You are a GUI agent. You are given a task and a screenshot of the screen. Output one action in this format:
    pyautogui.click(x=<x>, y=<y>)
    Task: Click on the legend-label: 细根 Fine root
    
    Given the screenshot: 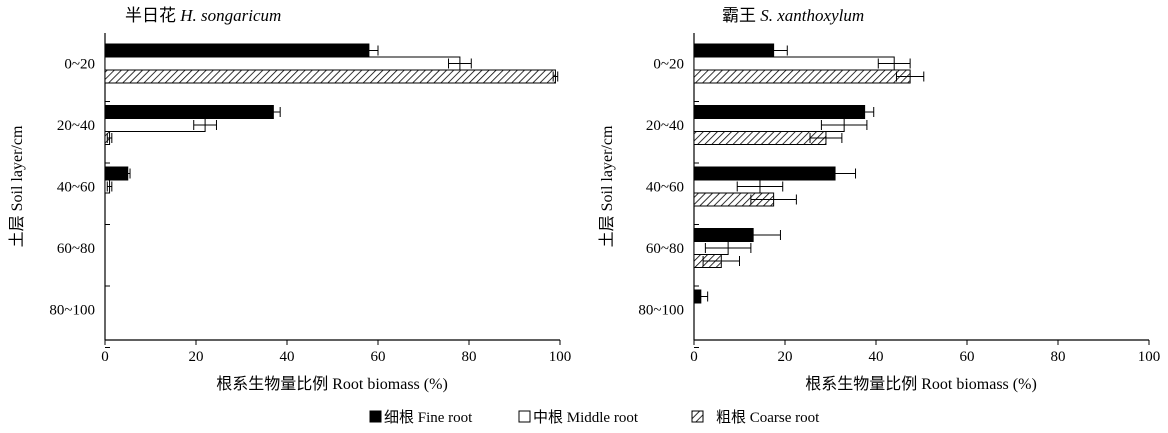 What is the action you would take?
    pyautogui.click(x=428, y=417)
    